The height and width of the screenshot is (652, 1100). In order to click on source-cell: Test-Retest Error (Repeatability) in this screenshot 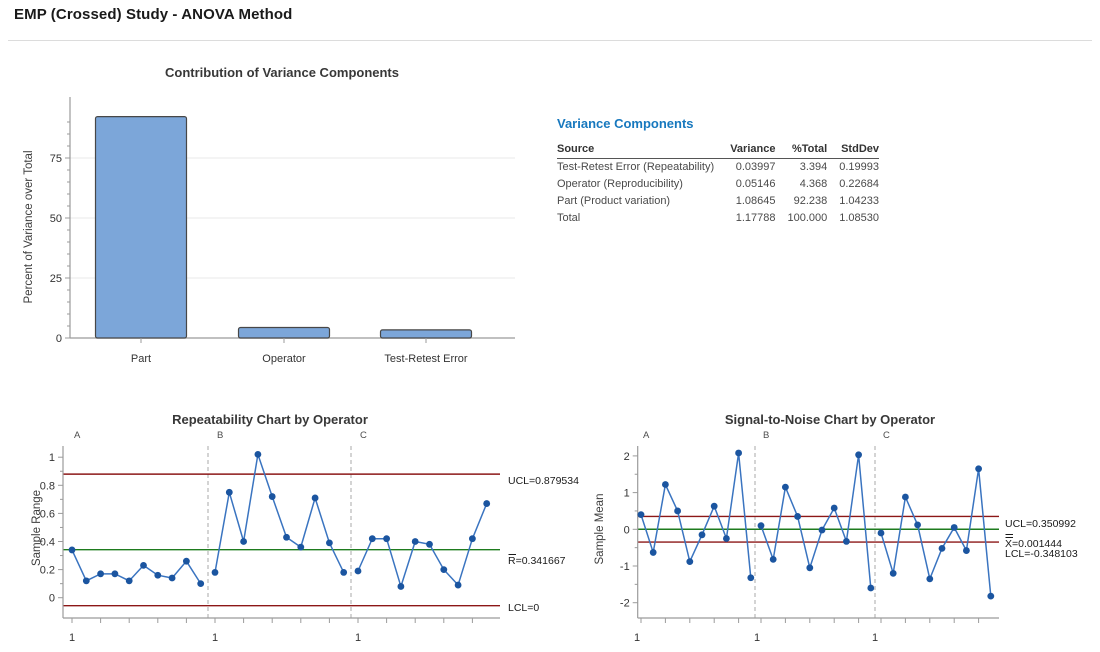, I will do `click(636, 167)`.